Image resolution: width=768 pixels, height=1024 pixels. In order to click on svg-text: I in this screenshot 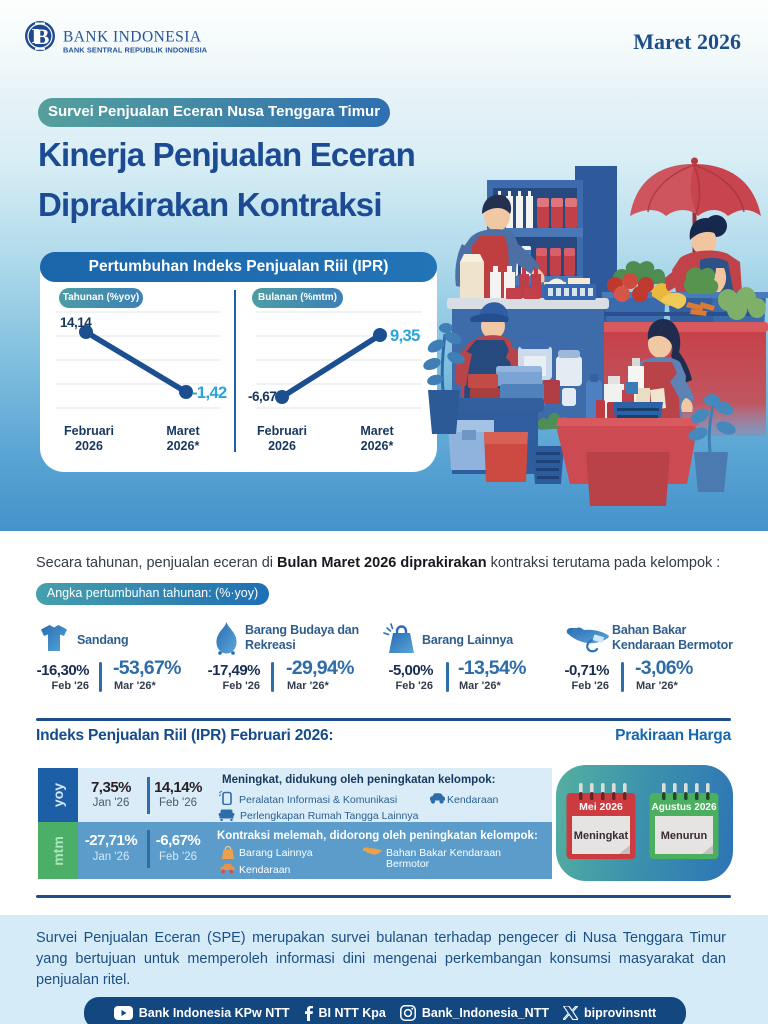, I will do `click(35, 36)`.